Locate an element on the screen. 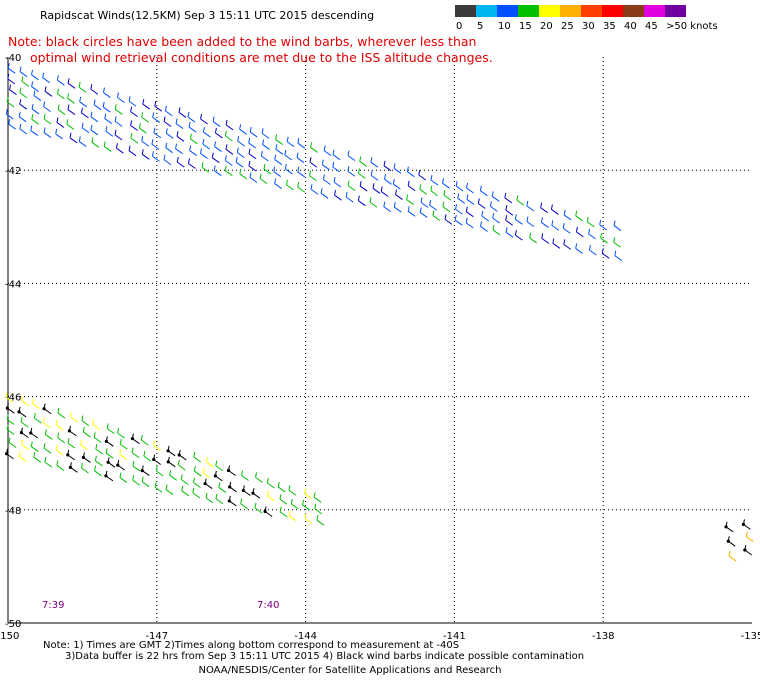 The image size is (760, 688). legend-label-2: 10 is located at coordinates (504, 26).